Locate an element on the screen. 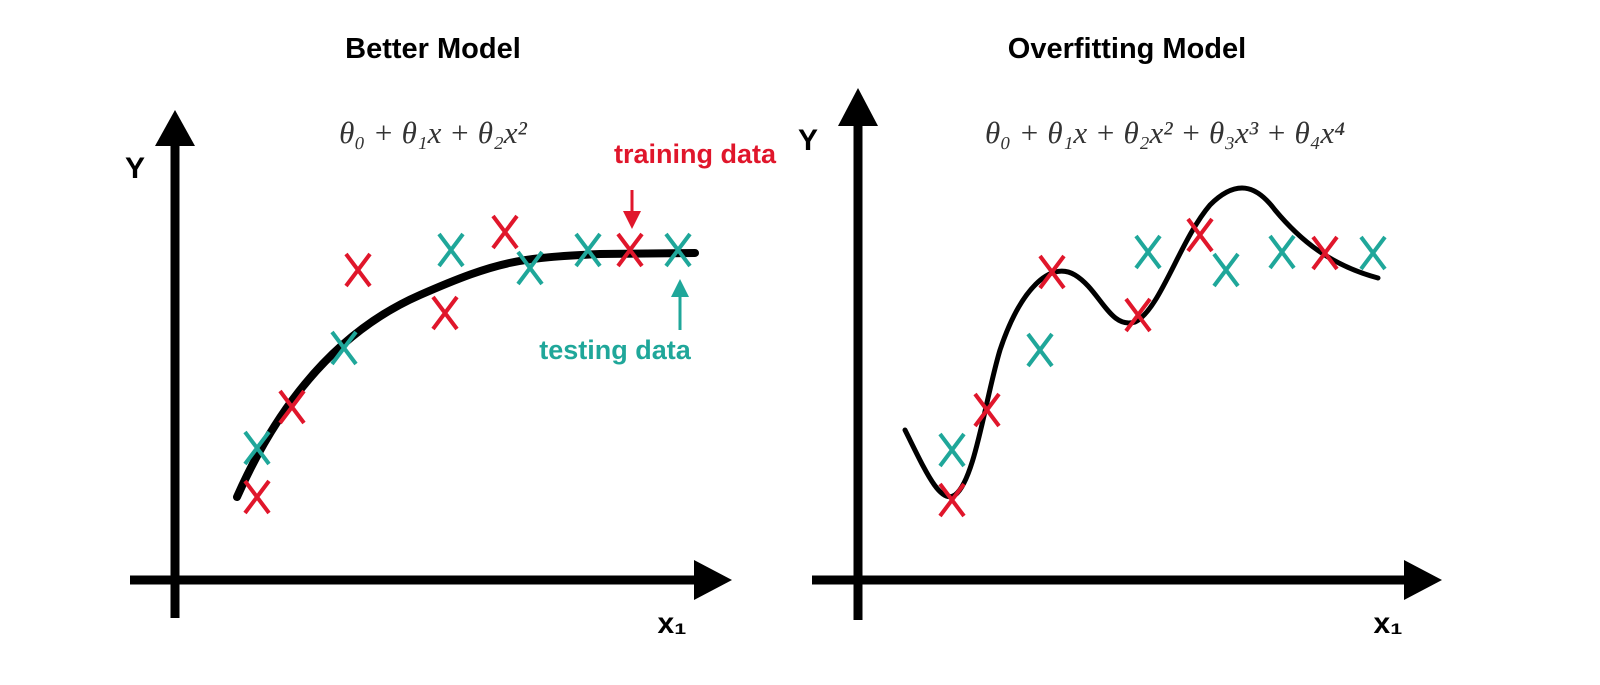  annotation: testing data is located at coordinates (615, 350).